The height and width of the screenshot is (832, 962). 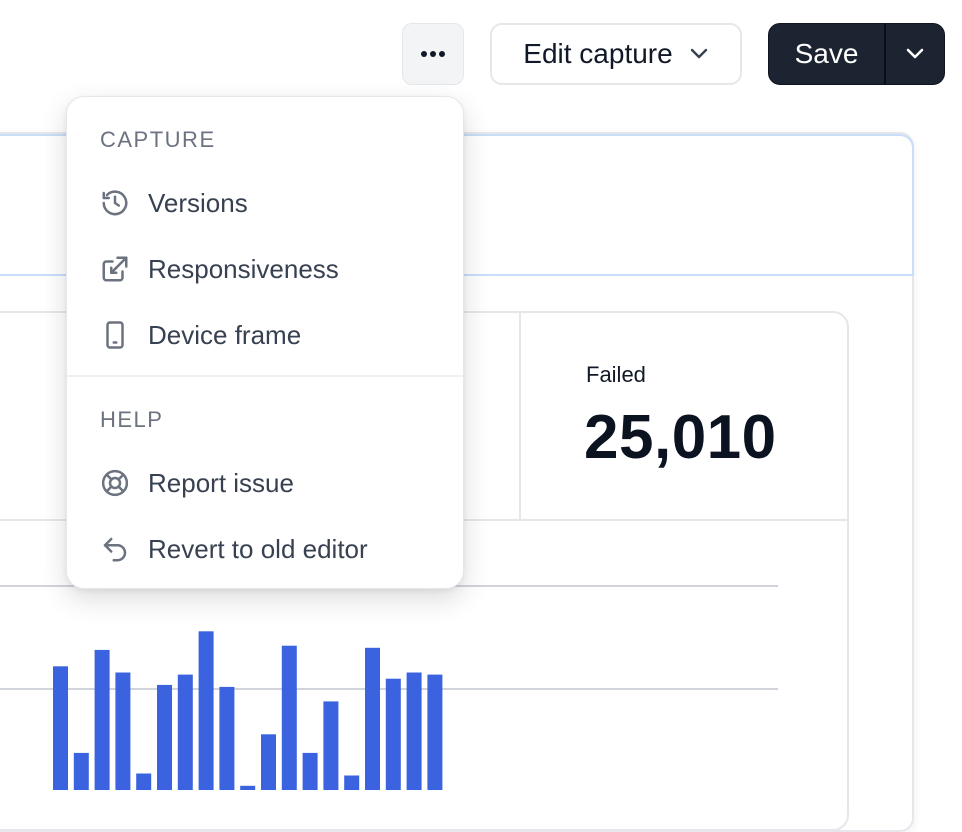 I want to click on save-button-group: Save, so click(x=856, y=54).